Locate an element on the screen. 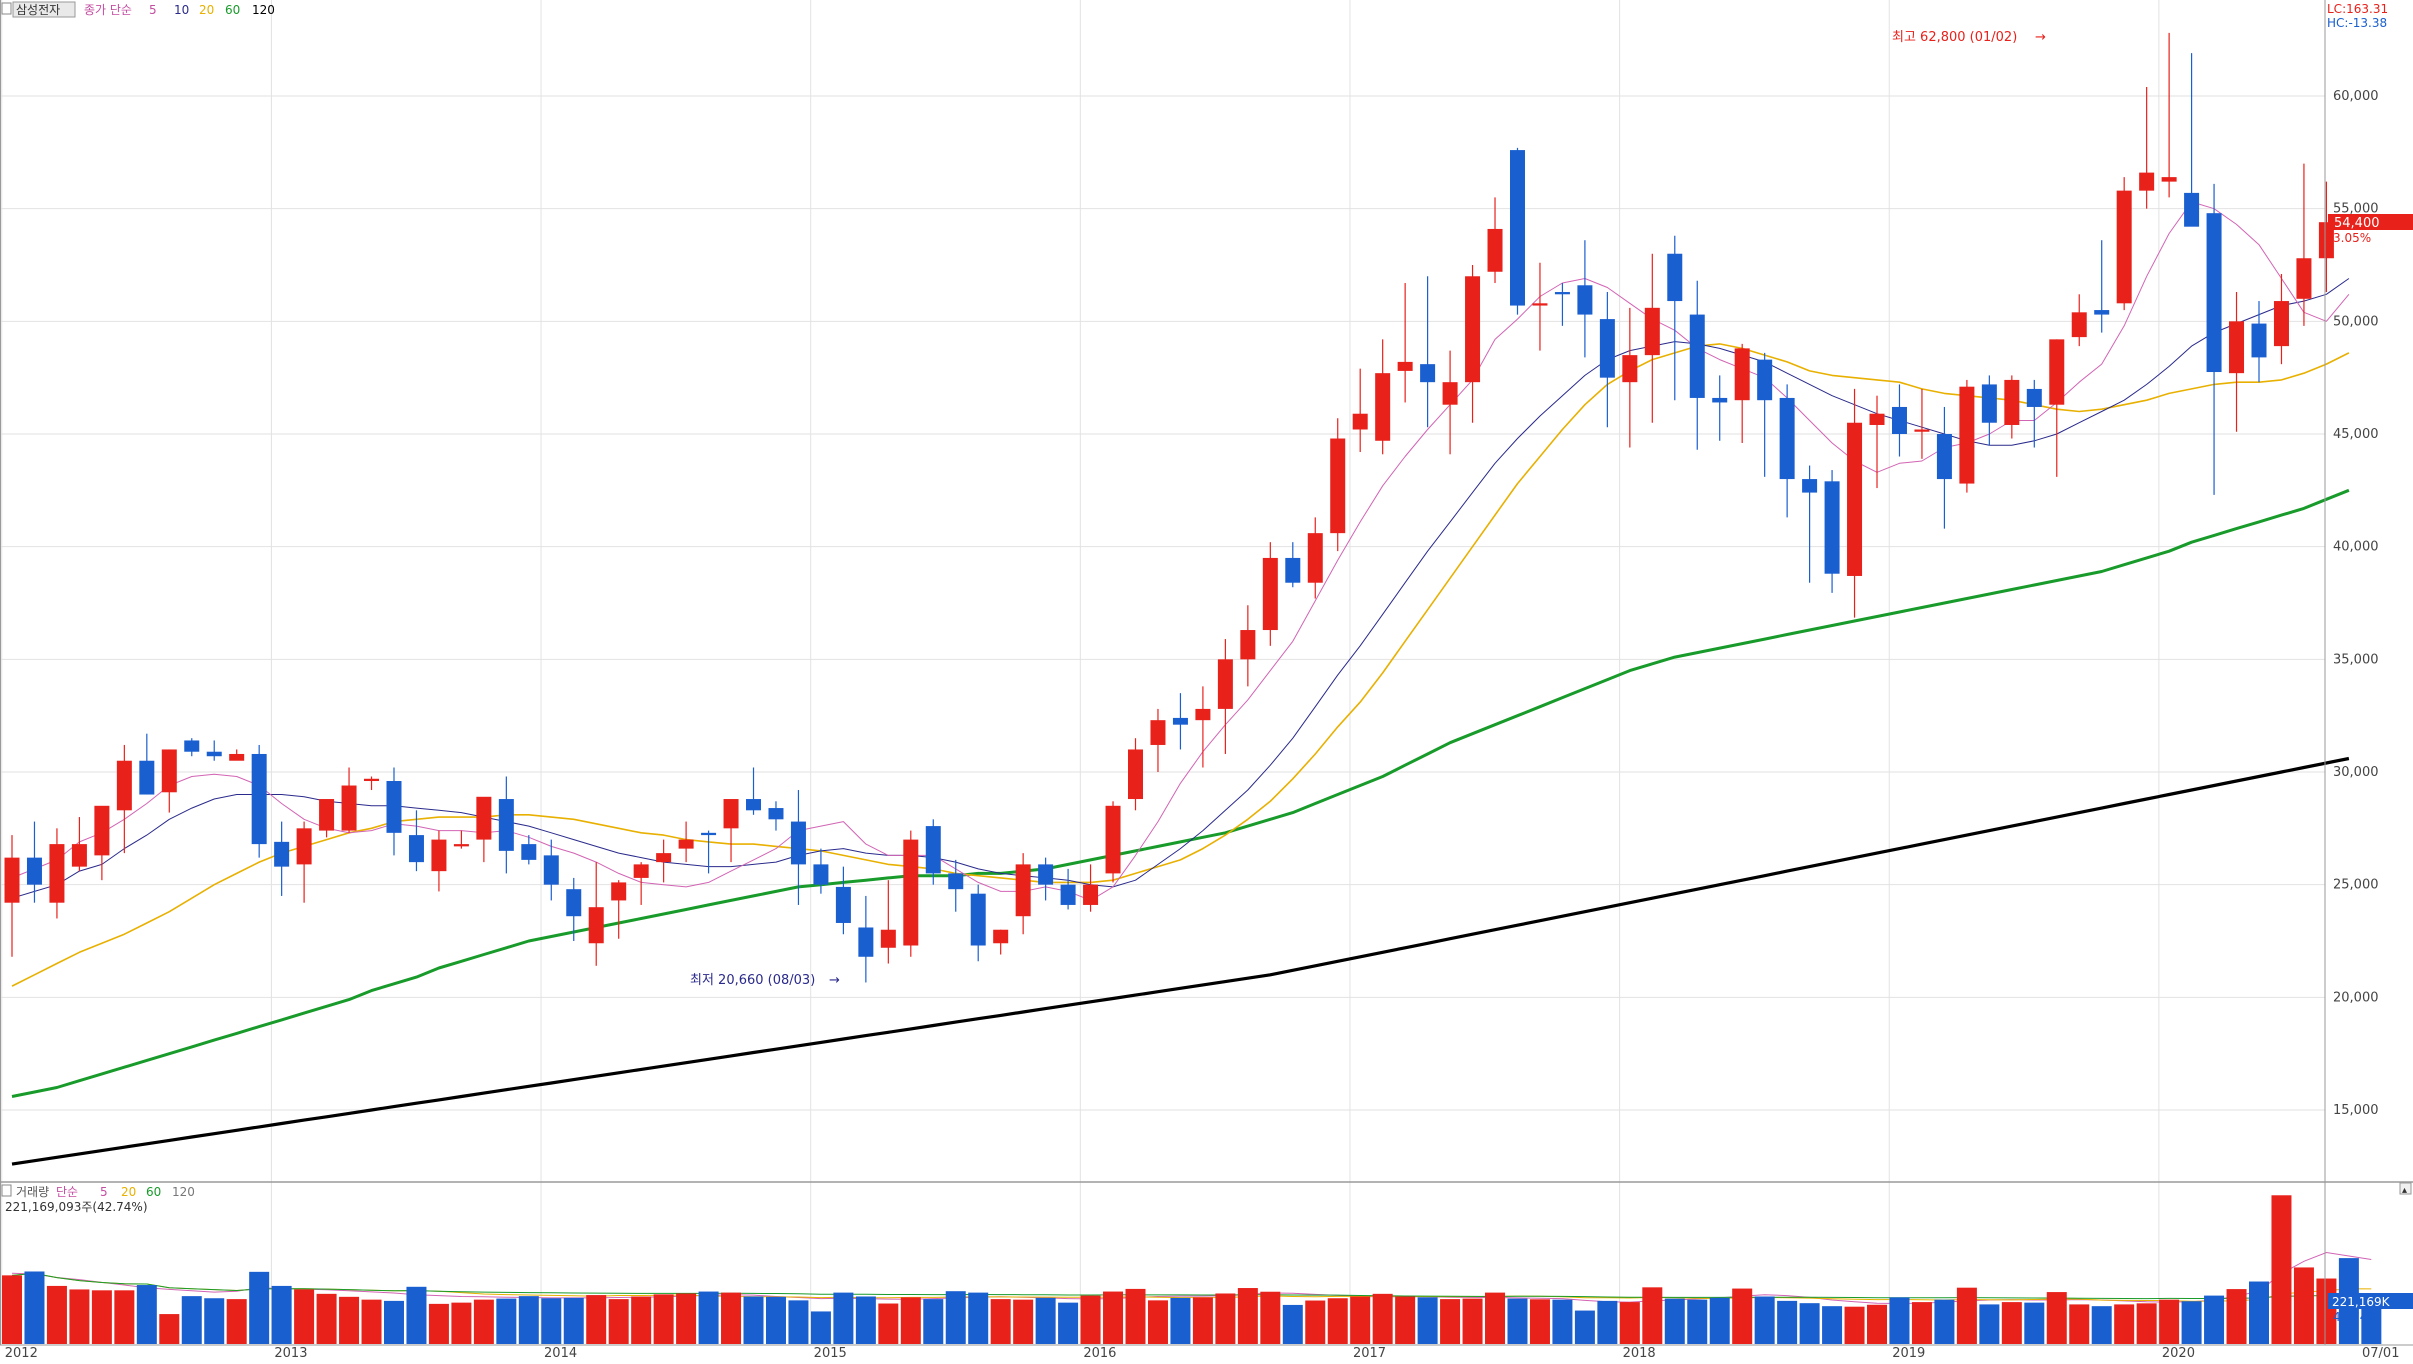 This screenshot has width=2413, height=1364. last-price-change: 3.05% is located at coordinates (2352, 238).